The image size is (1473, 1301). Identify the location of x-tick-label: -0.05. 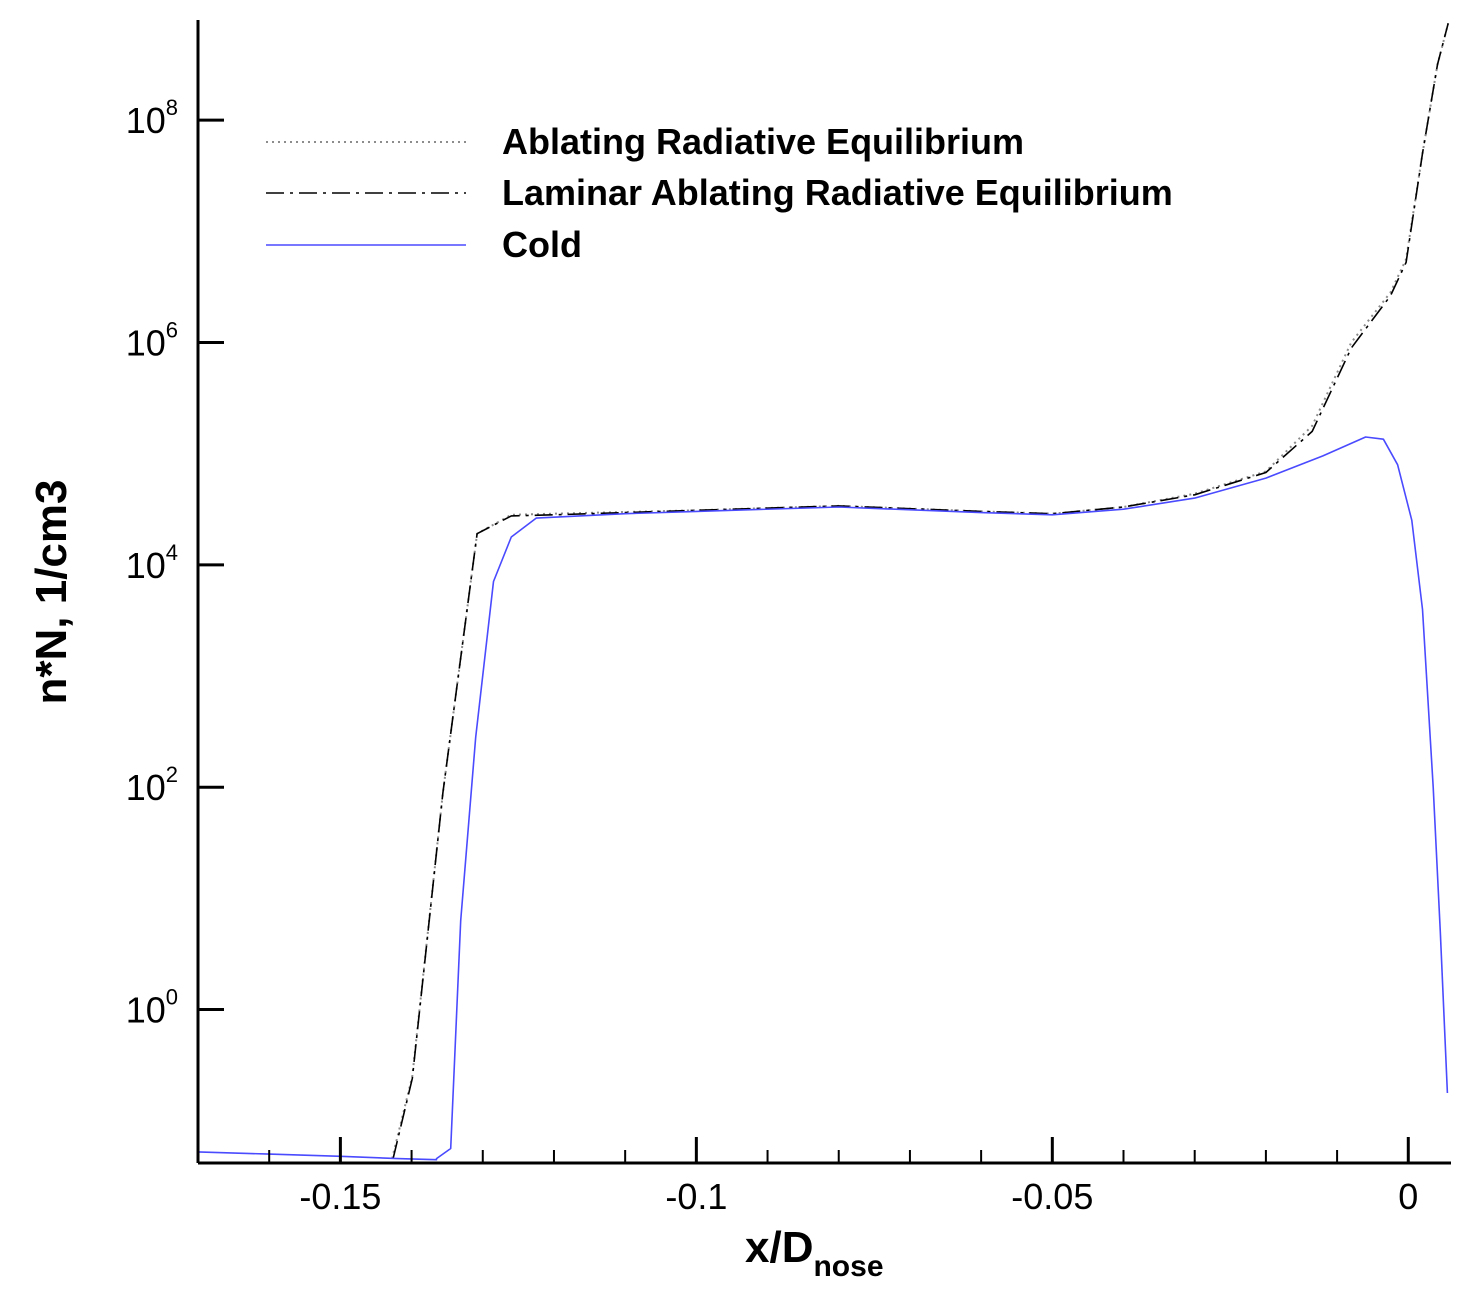
(1052, 1196).